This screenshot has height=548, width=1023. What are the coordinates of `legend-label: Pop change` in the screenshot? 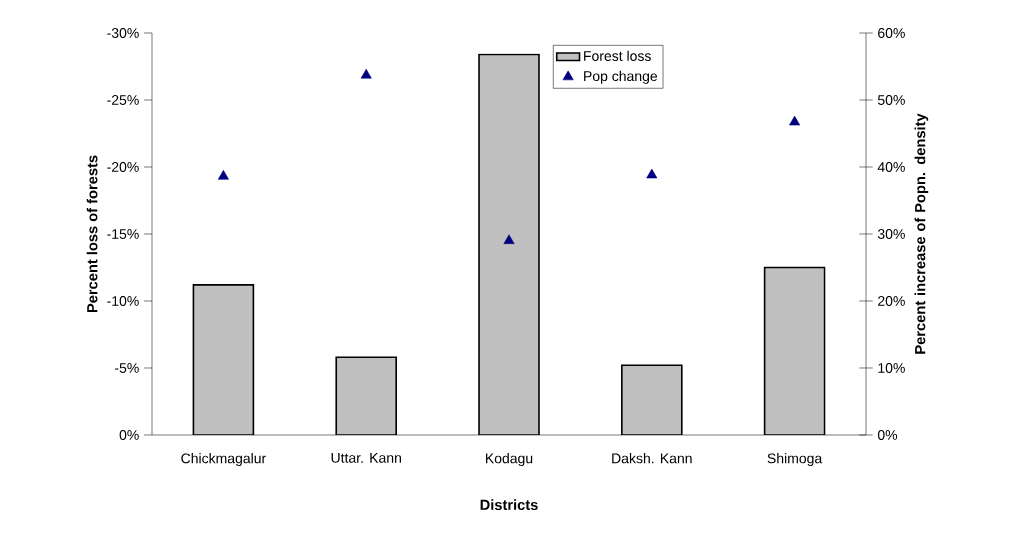 It's located at (621, 77).